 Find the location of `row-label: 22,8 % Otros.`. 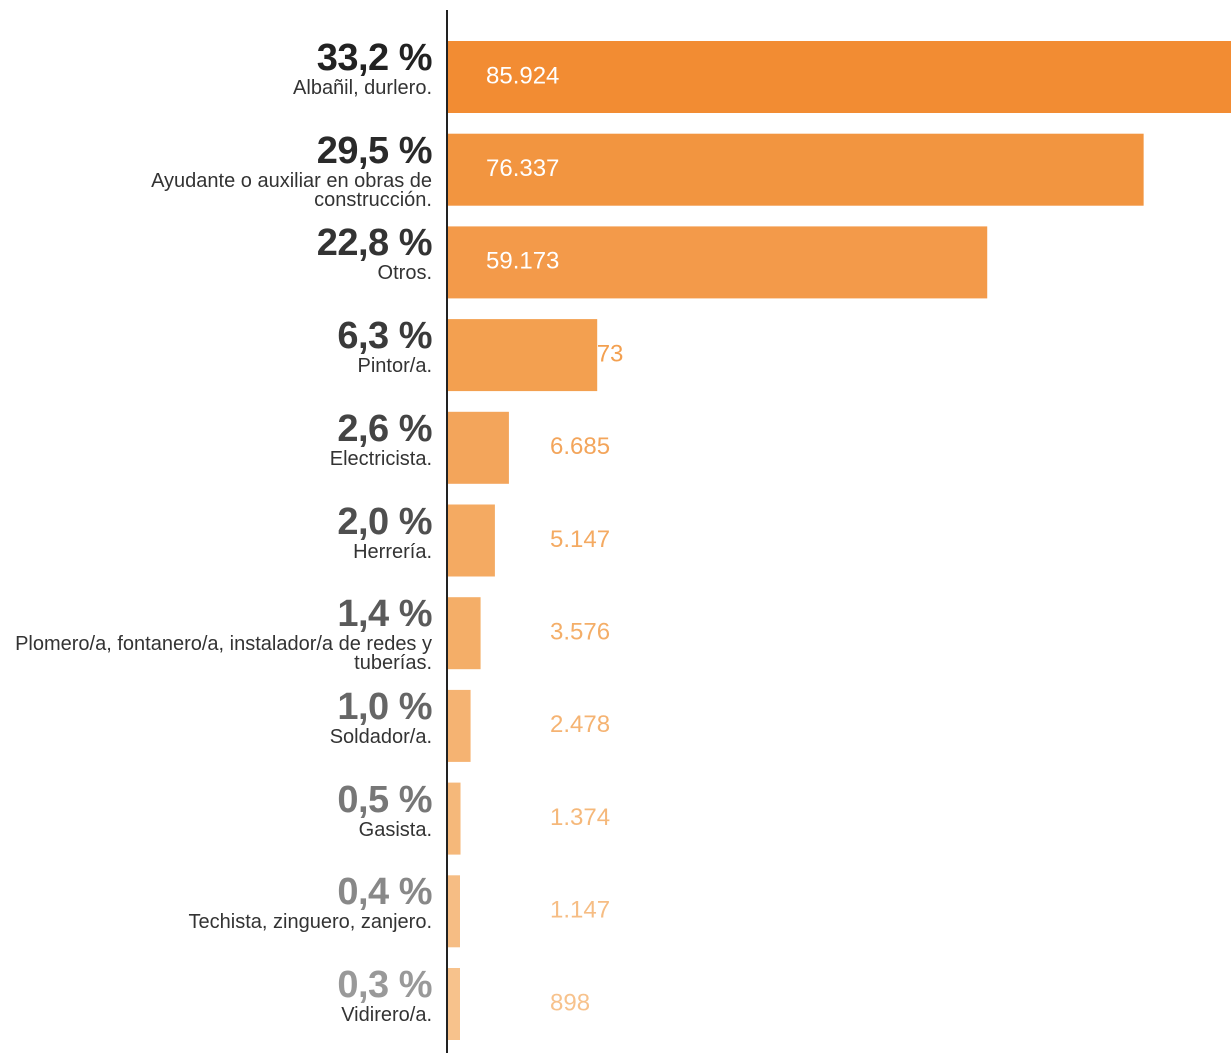

row-label: 22,8 % Otros. is located at coordinates (216, 253).